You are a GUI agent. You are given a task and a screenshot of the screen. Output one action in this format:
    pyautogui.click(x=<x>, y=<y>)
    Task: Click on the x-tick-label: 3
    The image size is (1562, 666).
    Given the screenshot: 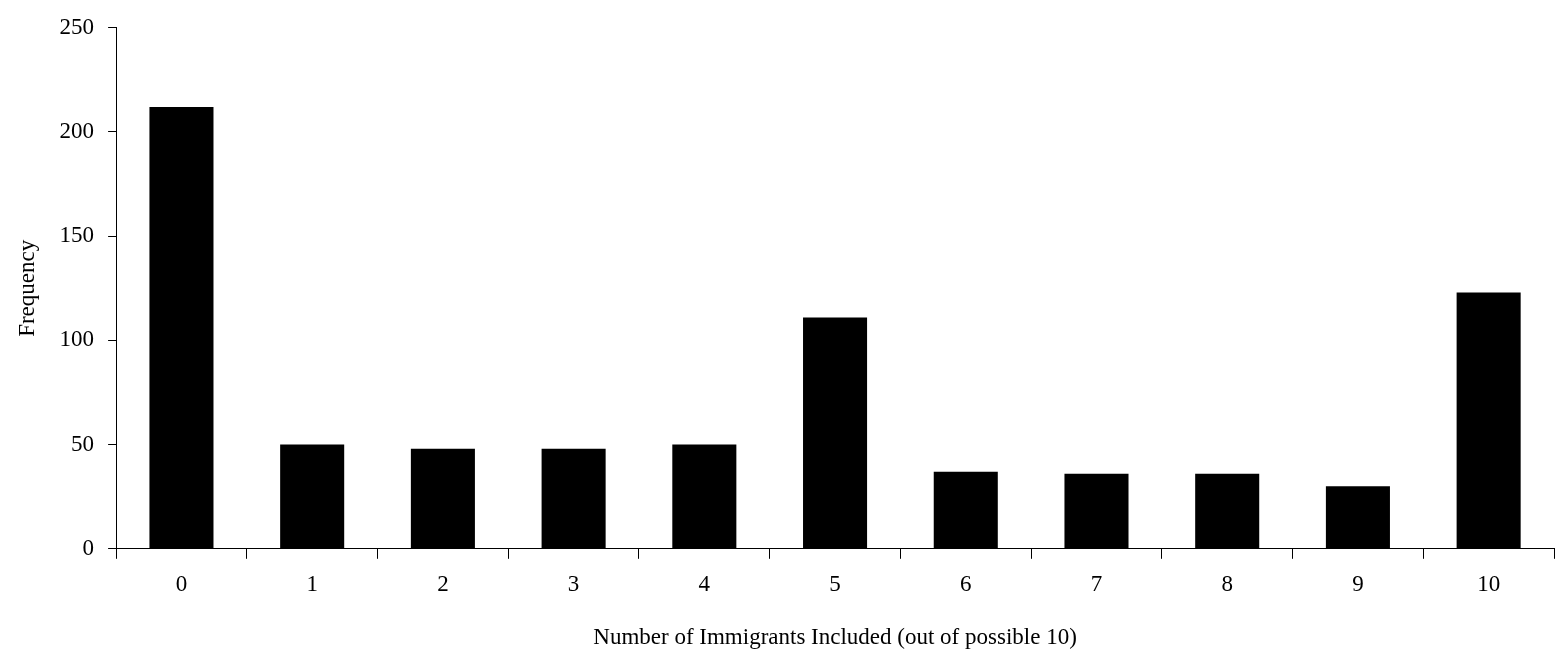 What is the action you would take?
    pyautogui.click(x=573, y=583)
    